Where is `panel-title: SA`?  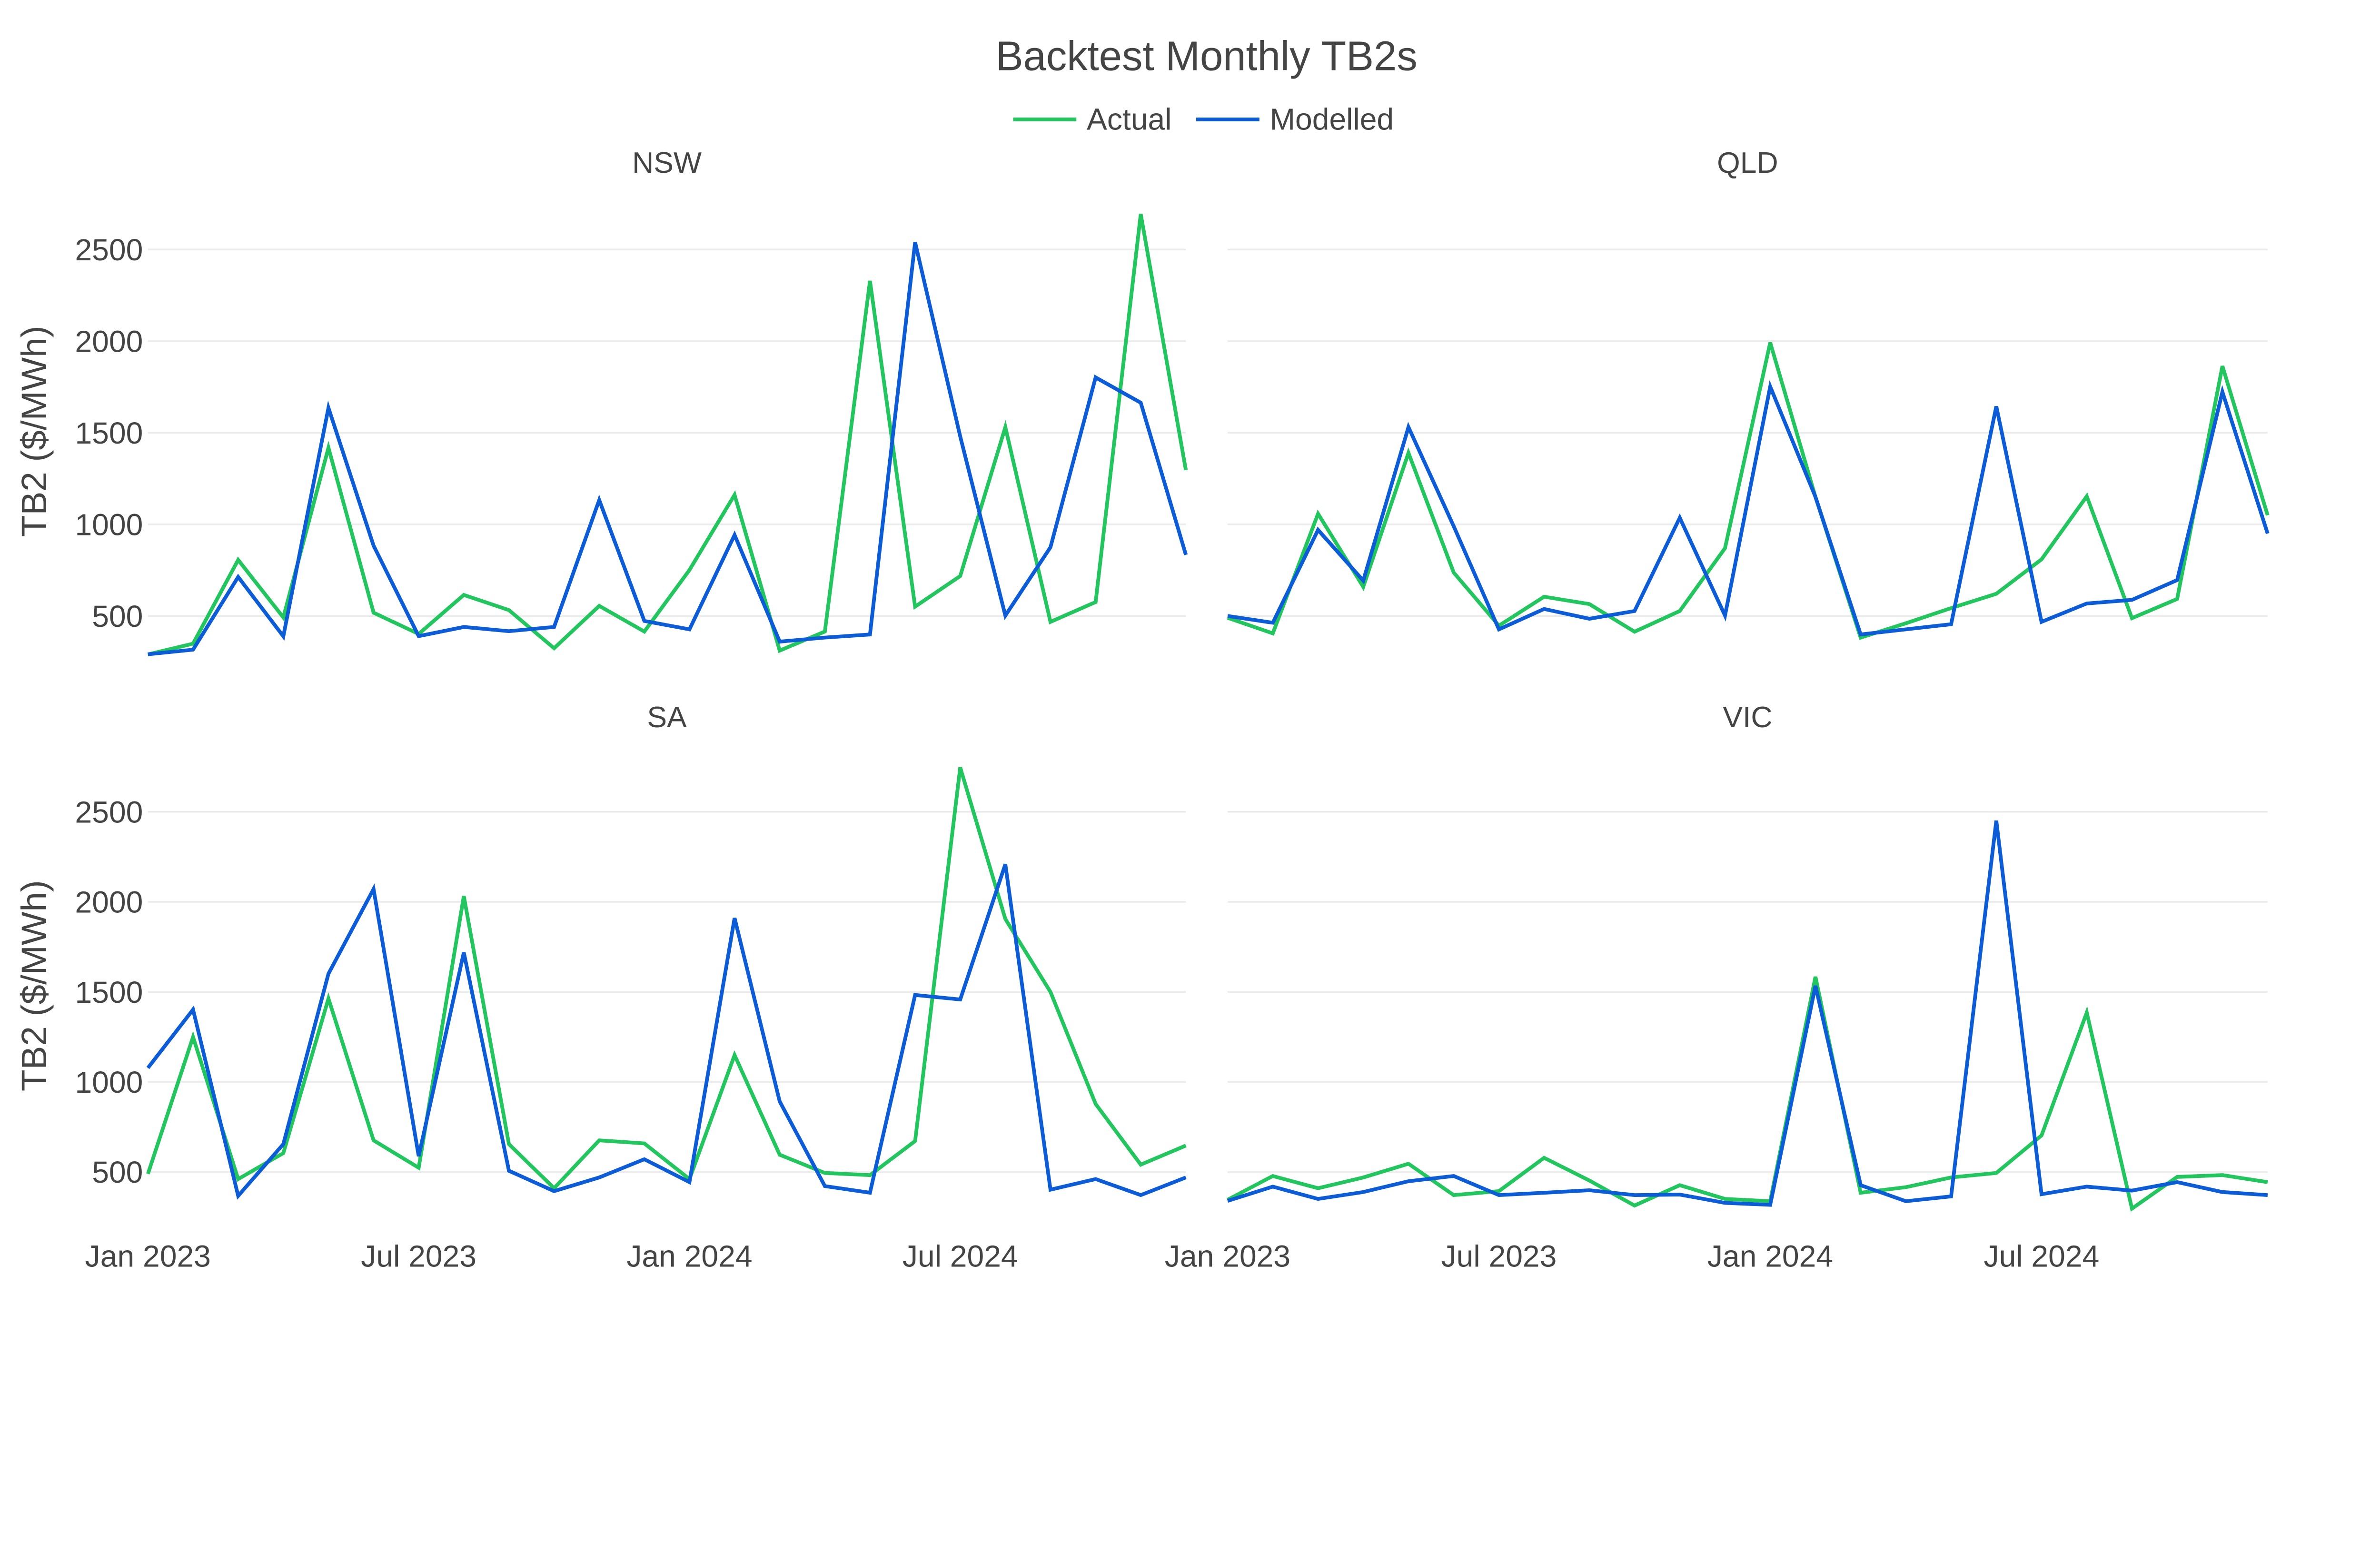 panel-title: SA is located at coordinates (667, 717).